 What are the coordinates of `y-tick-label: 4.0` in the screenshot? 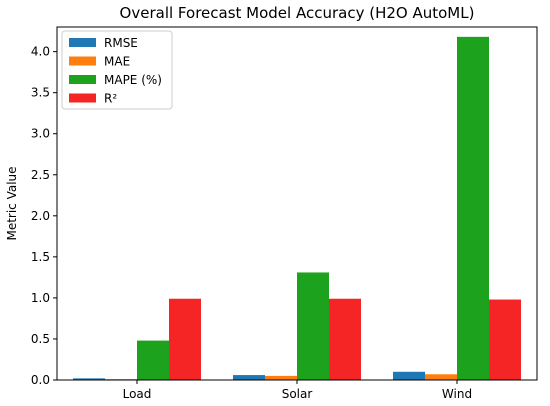 It's located at (40, 52).